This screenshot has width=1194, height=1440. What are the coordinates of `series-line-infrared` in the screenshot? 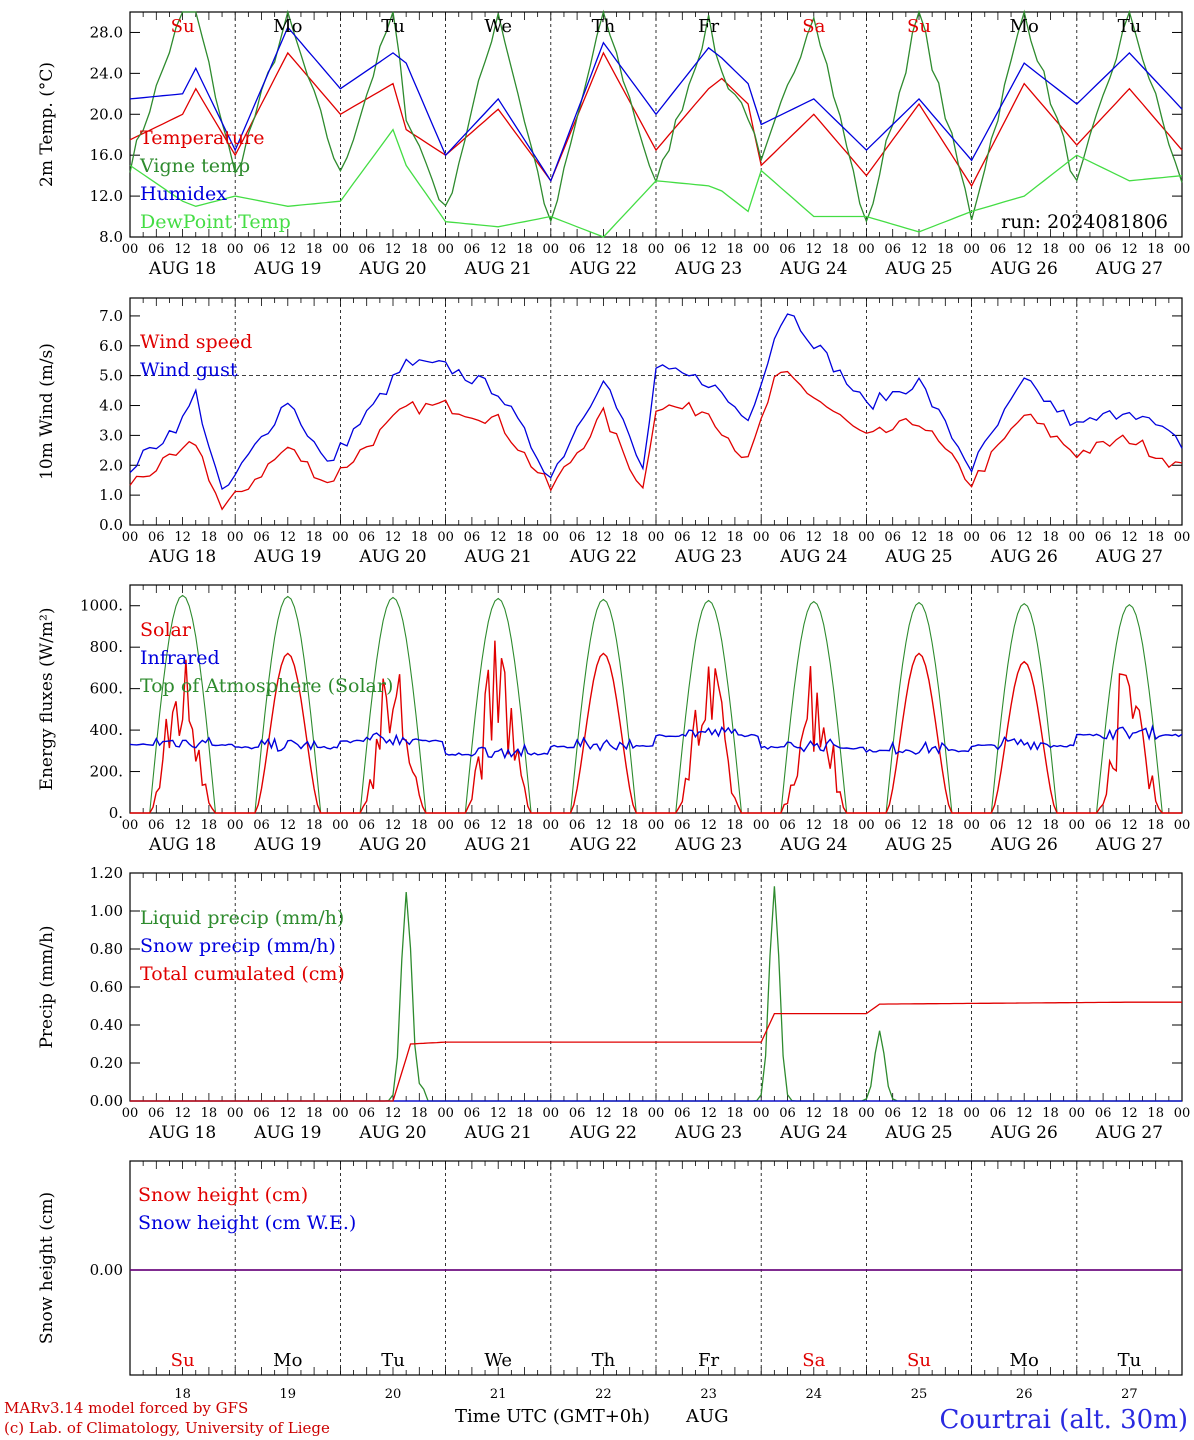 It's located at (656, 742).